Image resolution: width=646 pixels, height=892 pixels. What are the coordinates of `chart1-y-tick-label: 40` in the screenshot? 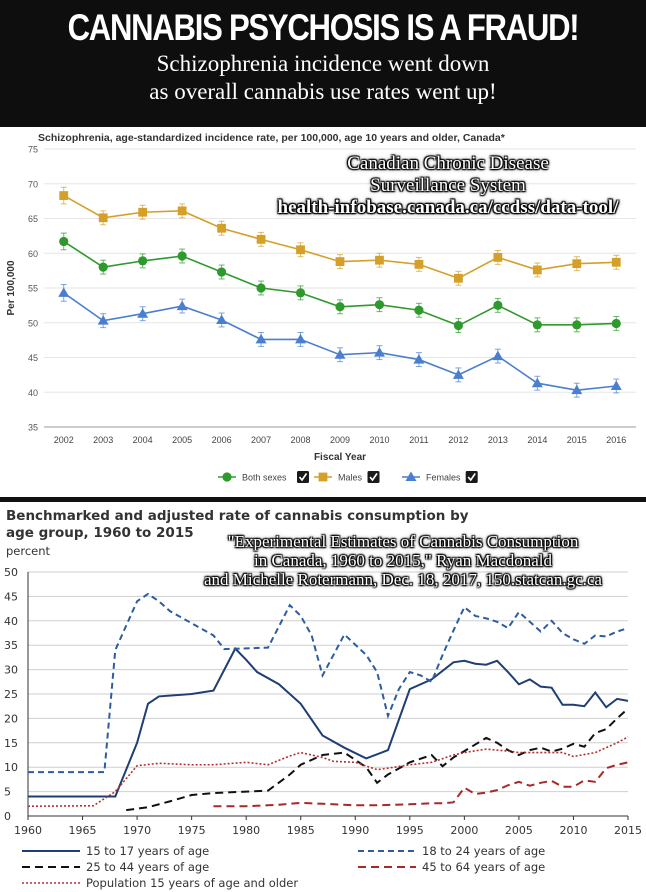 It's located at (33, 393).